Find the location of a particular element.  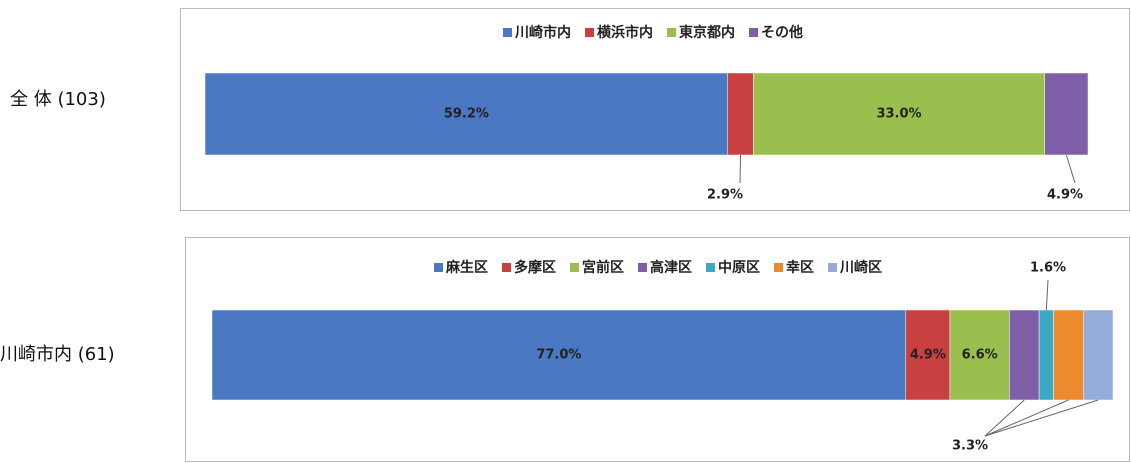

legend-label: 宮前区 is located at coordinates (603, 267).